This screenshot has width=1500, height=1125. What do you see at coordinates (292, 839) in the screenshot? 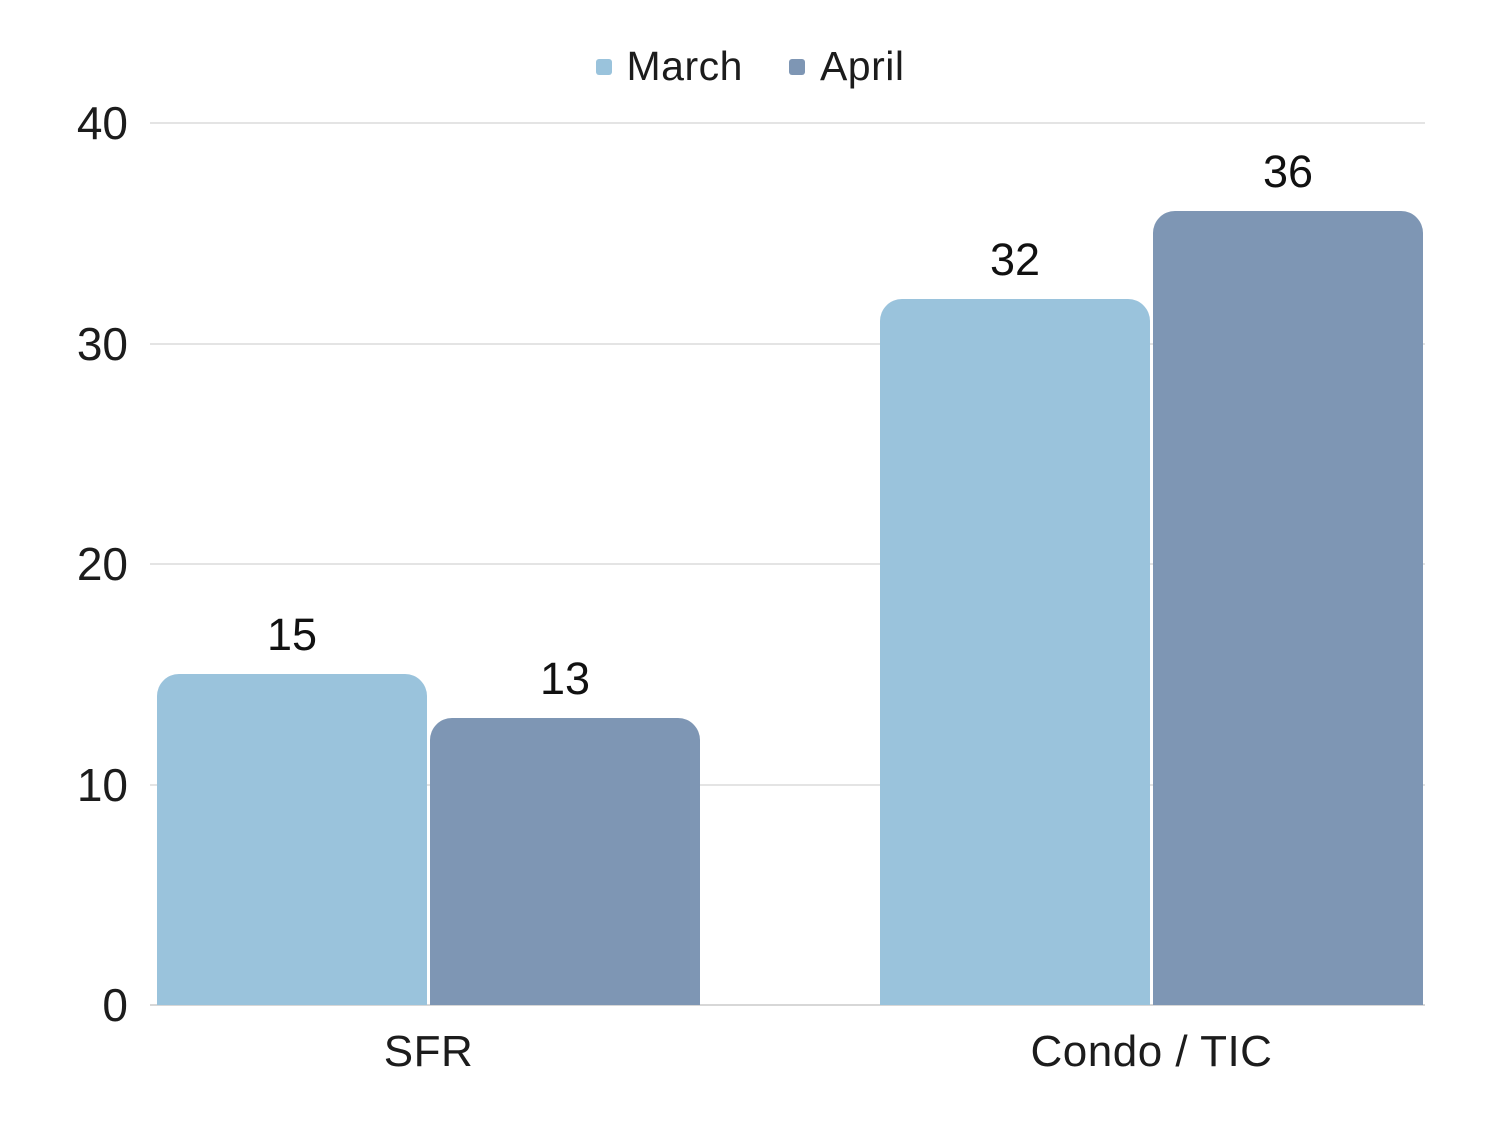
I see `bar-sfr-march` at bounding box center [292, 839].